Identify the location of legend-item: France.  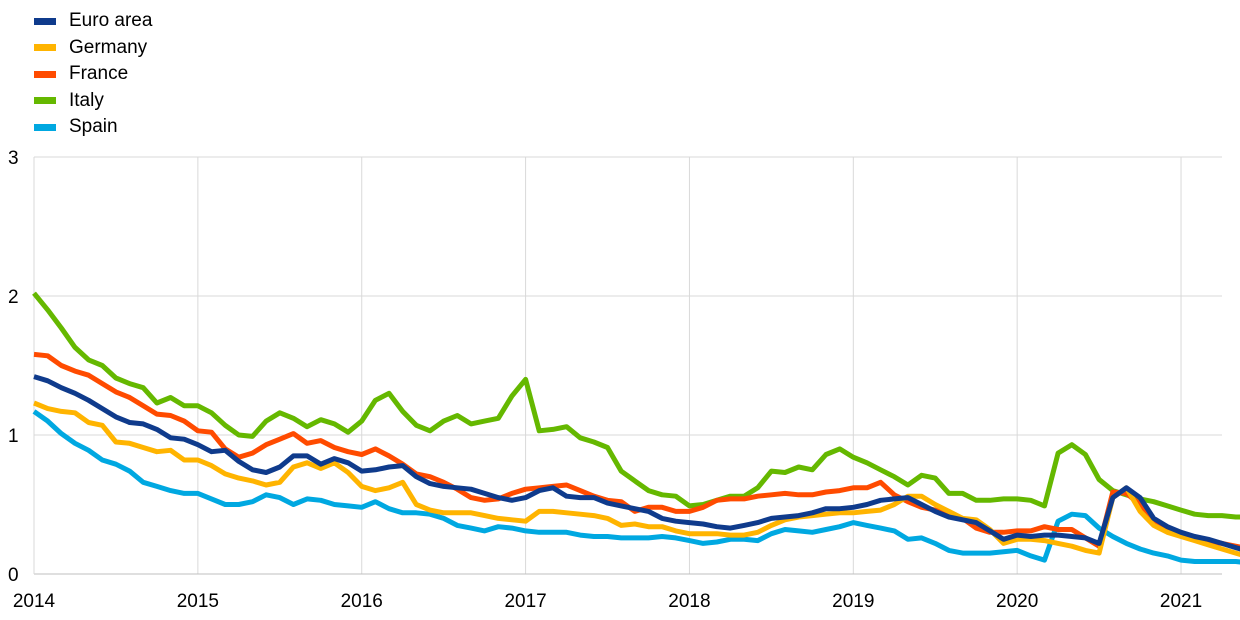
(93, 74).